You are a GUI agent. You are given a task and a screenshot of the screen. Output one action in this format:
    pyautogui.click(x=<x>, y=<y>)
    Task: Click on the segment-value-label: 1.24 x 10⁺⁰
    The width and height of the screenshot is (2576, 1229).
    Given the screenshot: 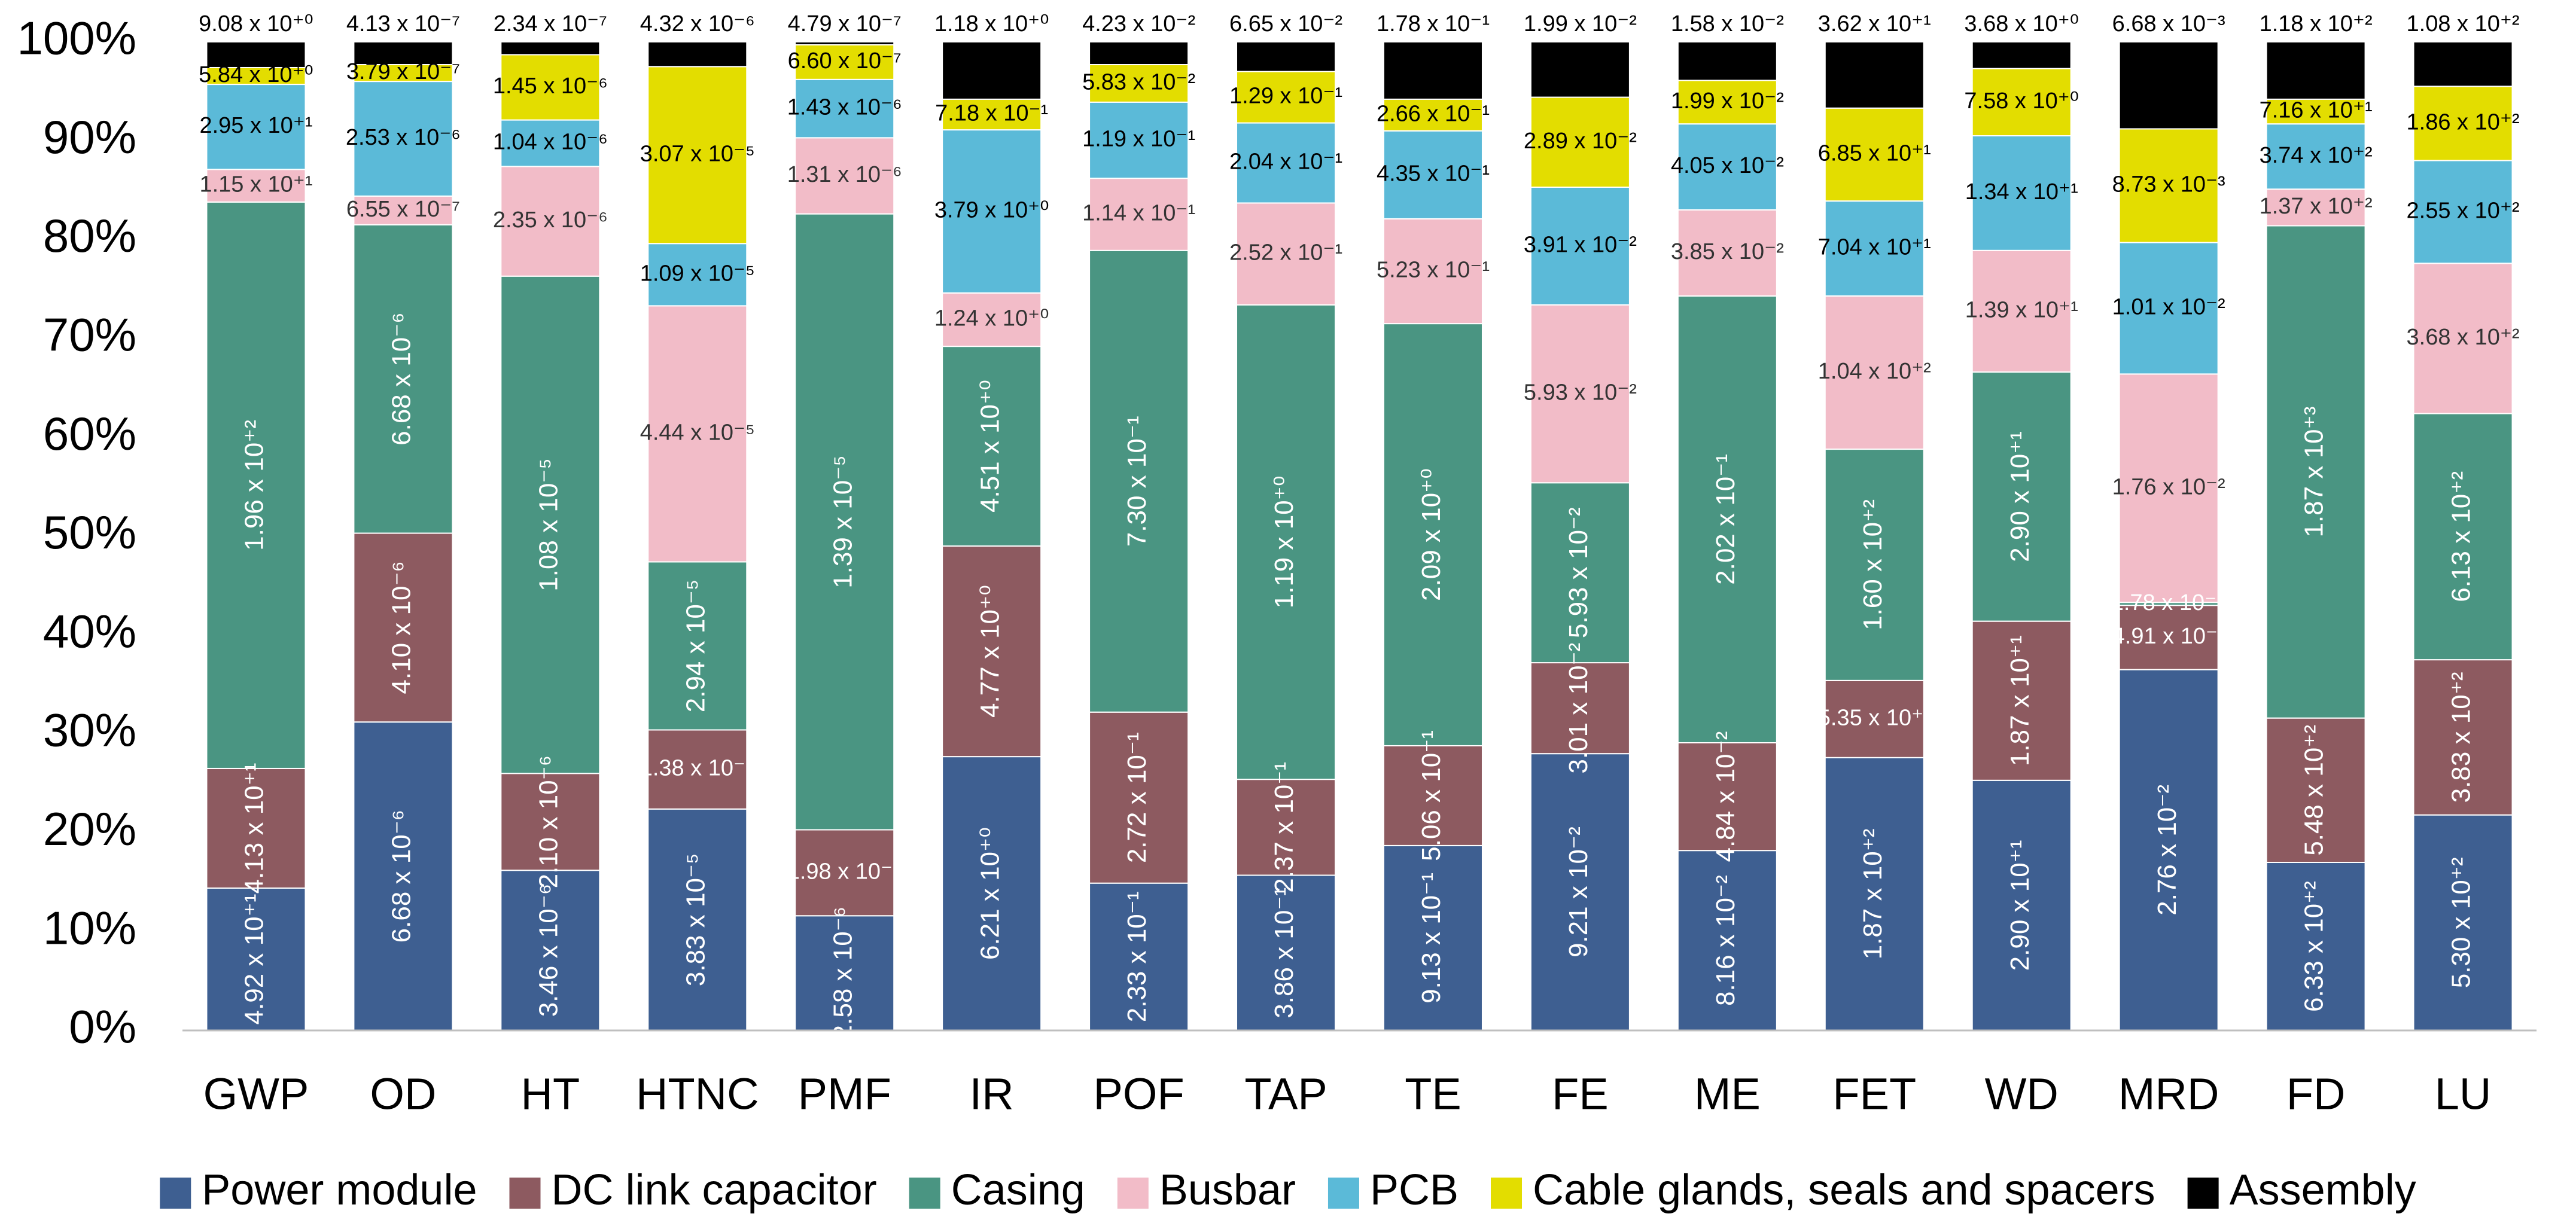 What is the action you would take?
    pyautogui.click(x=991, y=318)
    